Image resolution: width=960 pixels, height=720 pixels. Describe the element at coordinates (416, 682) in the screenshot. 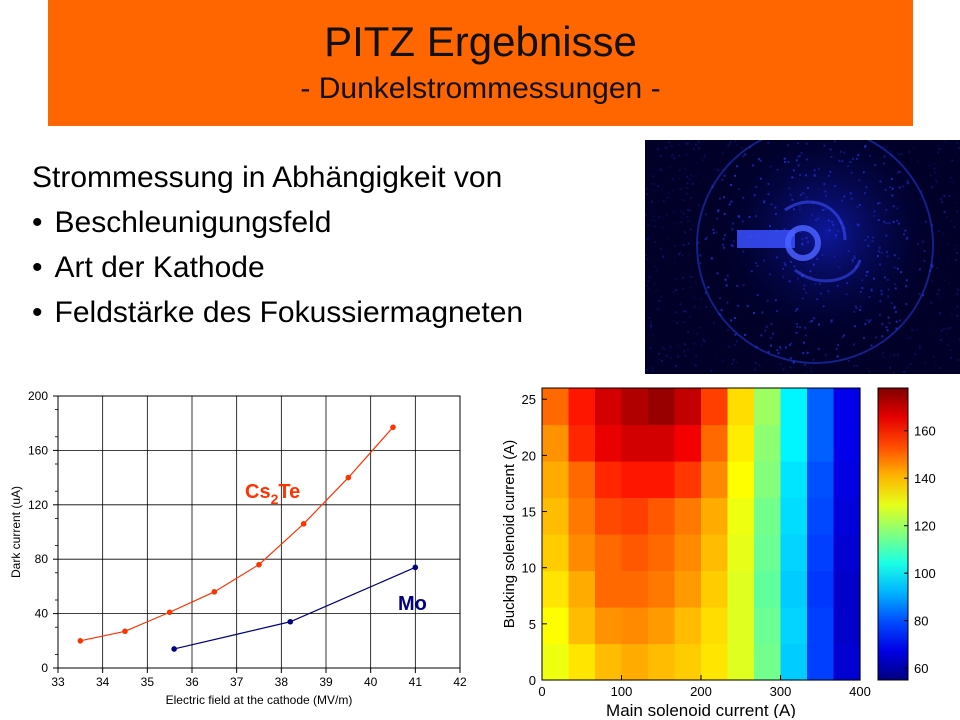

I see `x-tick-label: 41` at that location.